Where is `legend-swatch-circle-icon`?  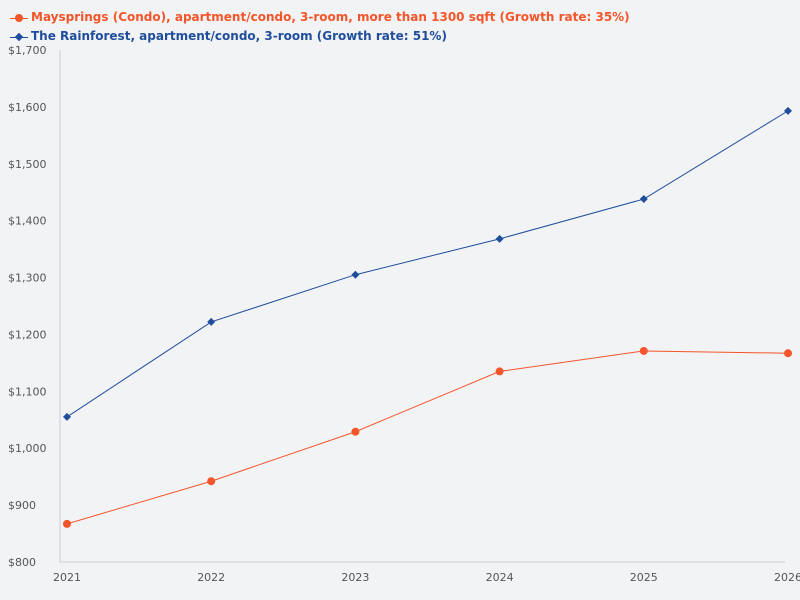 legend-swatch-circle-icon is located at coordinates (19, 18).